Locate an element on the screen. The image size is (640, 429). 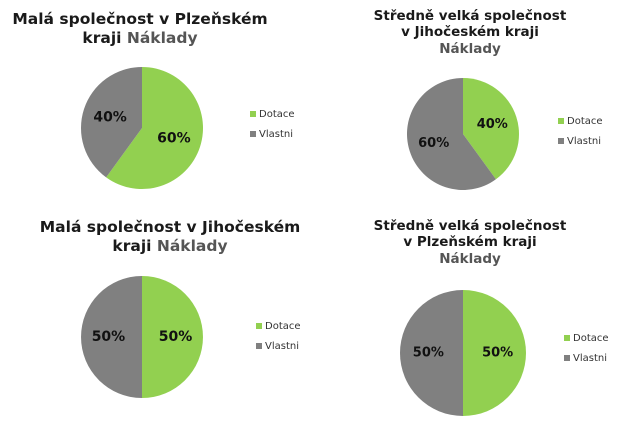
chart-title-line2: v Plzeňském kraji is located at coordinates (470, 242).